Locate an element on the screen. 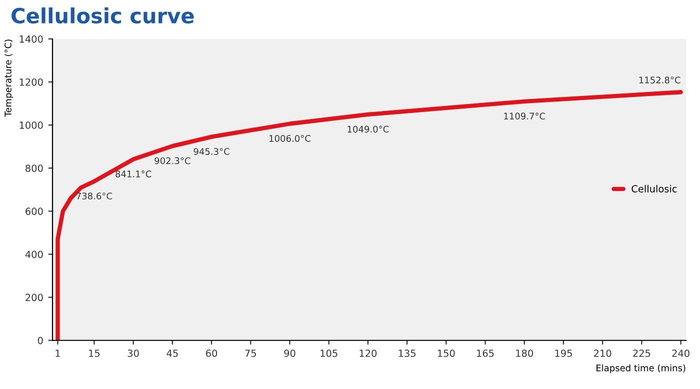 This screenshot has height=389, width=700. x-tick-label: 15 is located at coordinates (94, 353).